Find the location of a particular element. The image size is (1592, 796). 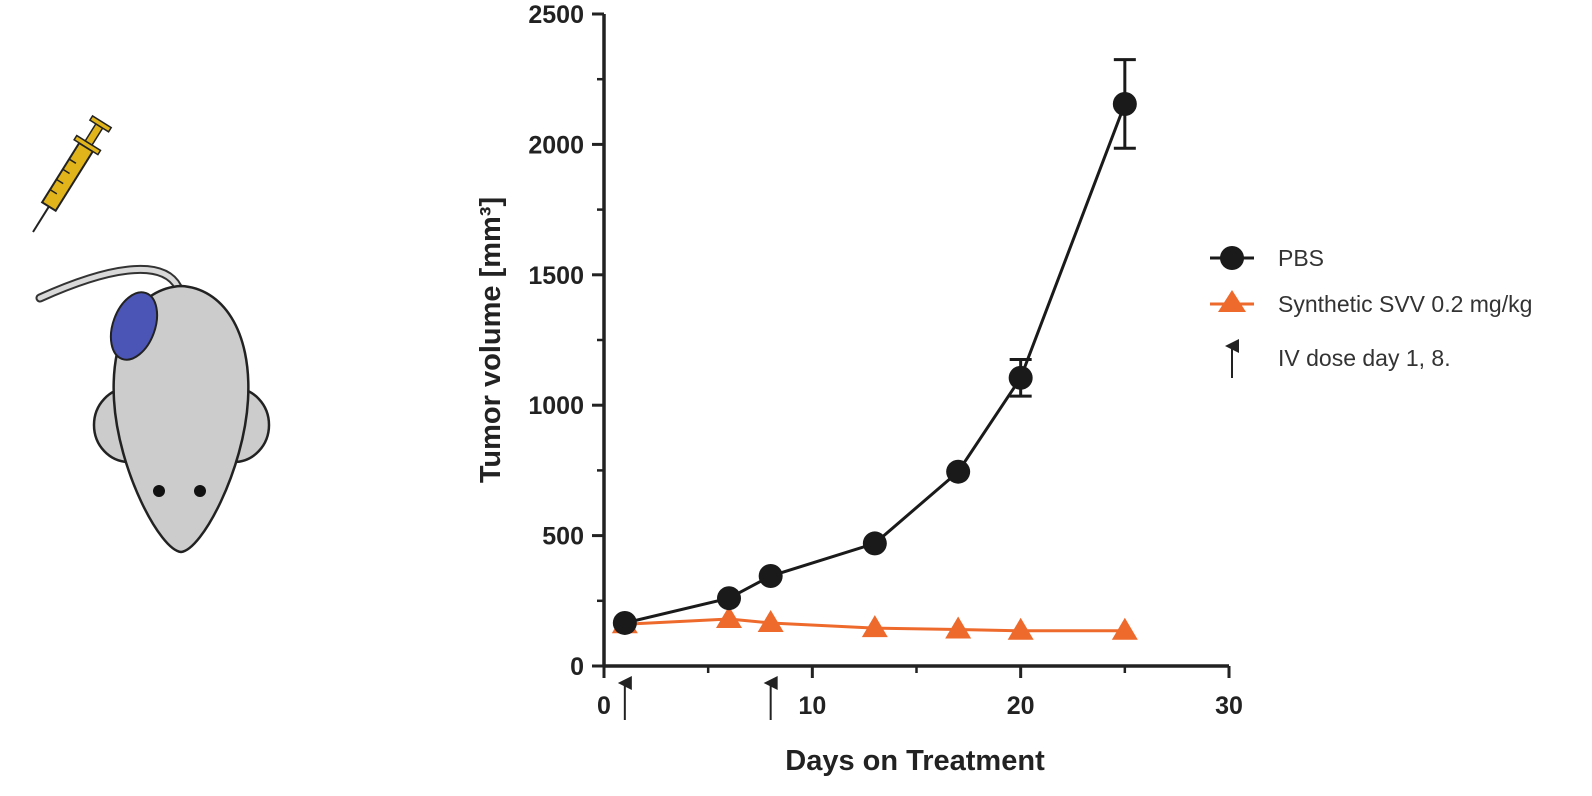

mouse-right-eye is located at coordinates (200, 491).